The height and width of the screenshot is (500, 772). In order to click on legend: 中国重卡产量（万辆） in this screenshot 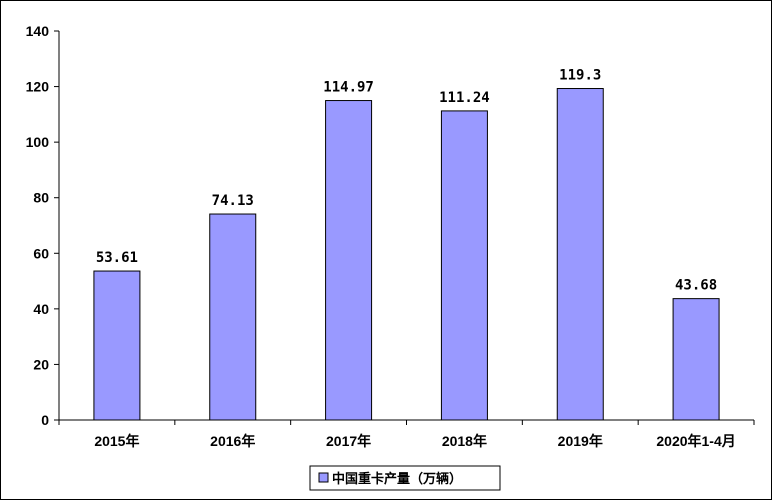, I will do `click(405, 478)`.